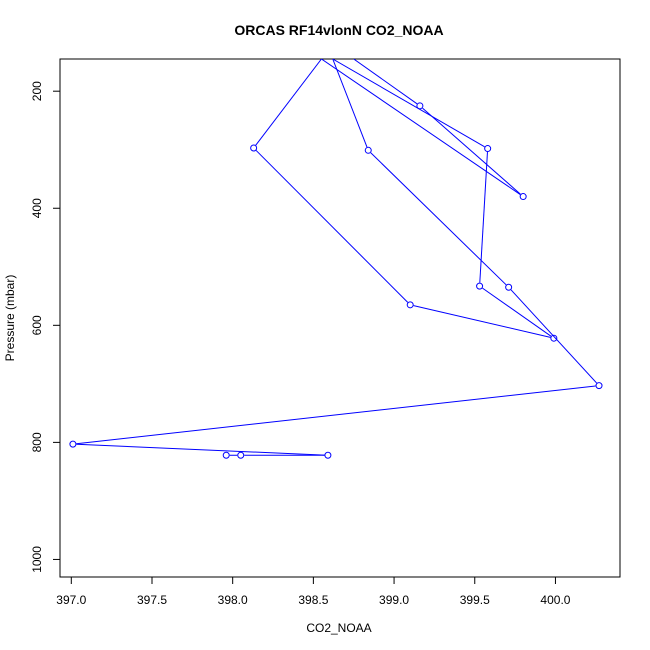 The width and height of the screenshot is (650, 650). I want to click on x-tick-label: 397.0, so click(71, 600).